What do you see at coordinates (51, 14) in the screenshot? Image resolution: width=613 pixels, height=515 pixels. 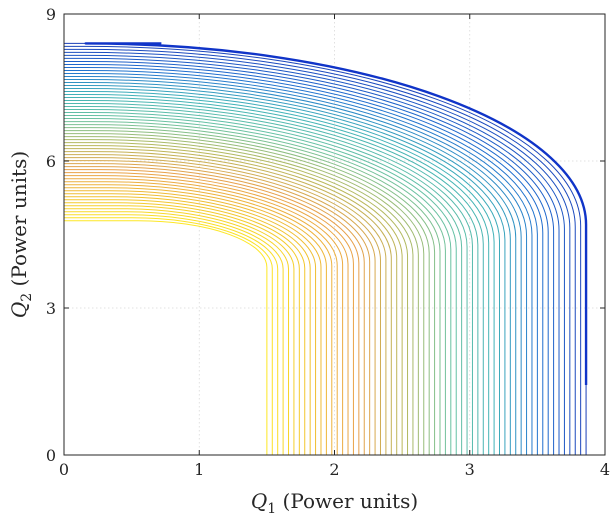 I see `y-tick-label: 9` at bounding box center [51, 14].